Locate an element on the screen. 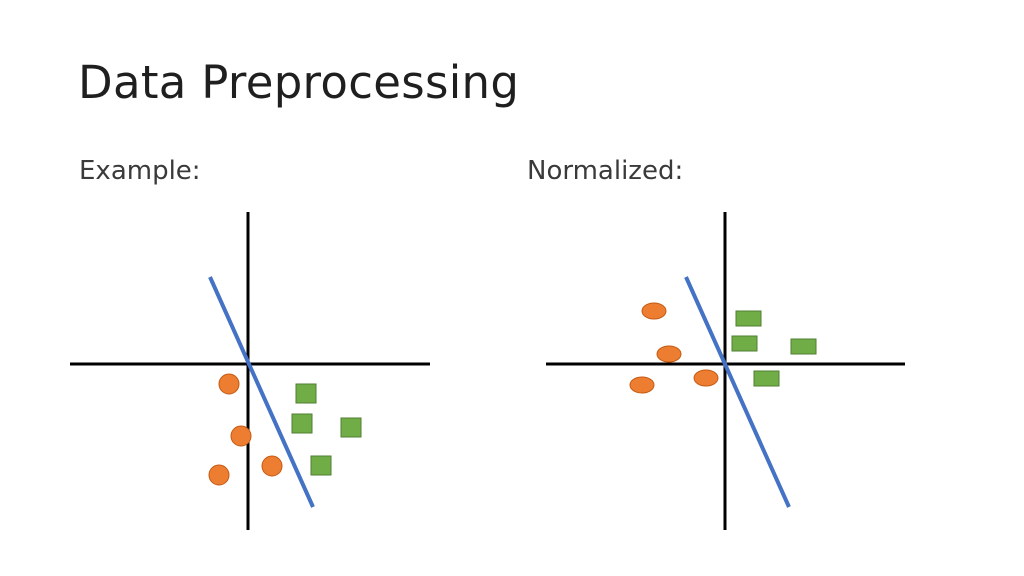 The width and height of the screenshot is (1024, 576). example-class-a-points is located at coordinates (245, 429).